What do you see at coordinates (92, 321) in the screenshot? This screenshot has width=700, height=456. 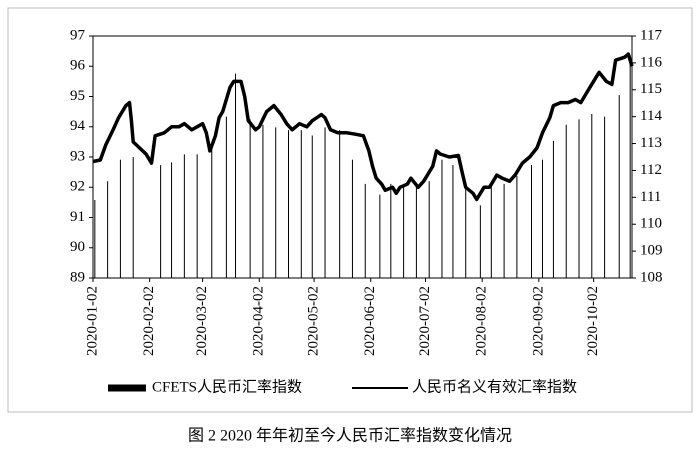 I see `x-tick-label: 2020-01-02` at bounding box center [92, 321].